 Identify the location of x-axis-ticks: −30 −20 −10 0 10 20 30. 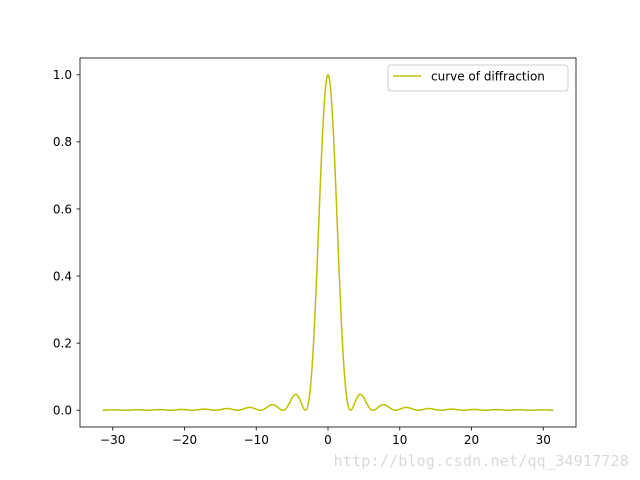
(325, 437).